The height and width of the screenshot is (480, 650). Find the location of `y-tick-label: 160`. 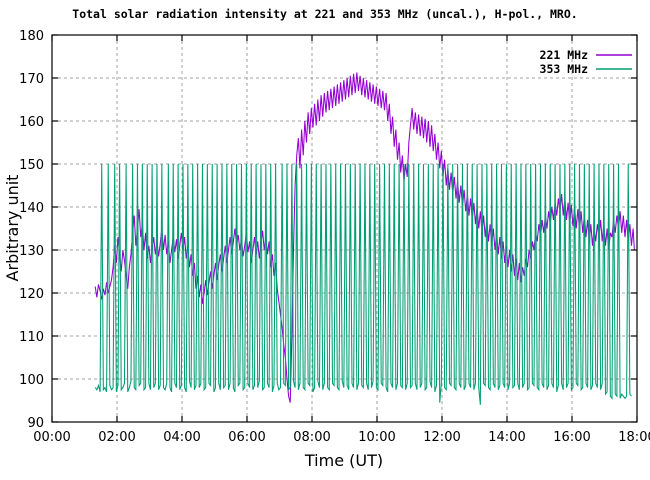

y-tick-label: 160 is located at coordinates (31, 122).